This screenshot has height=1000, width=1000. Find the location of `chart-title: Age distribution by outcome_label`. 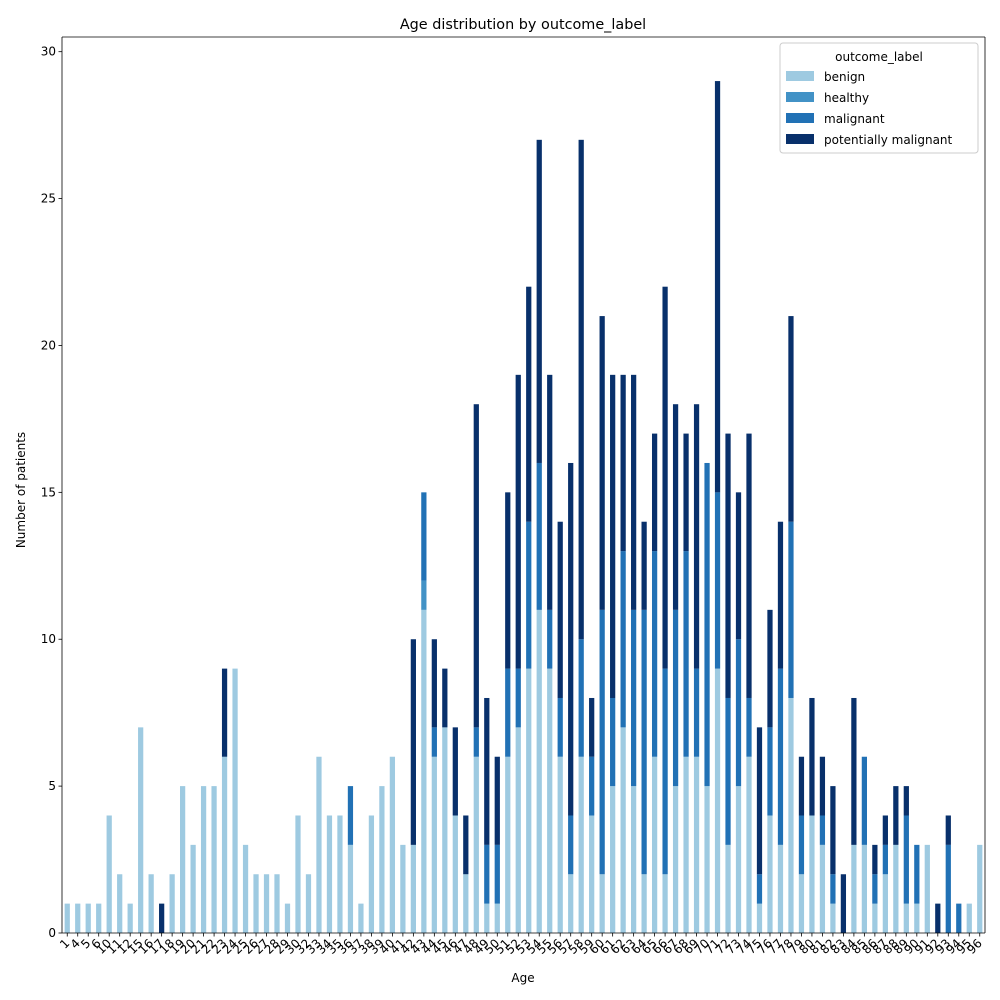

chart-title: Age distribution by outcome_label is located at coordinates (523, 25).